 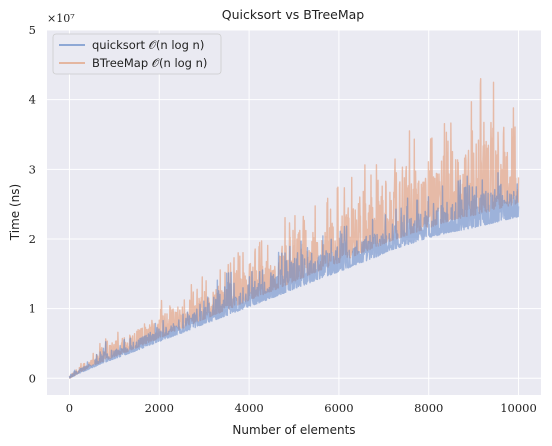 I want to click on y-tick-label: 5, so click(x=32, y=30).